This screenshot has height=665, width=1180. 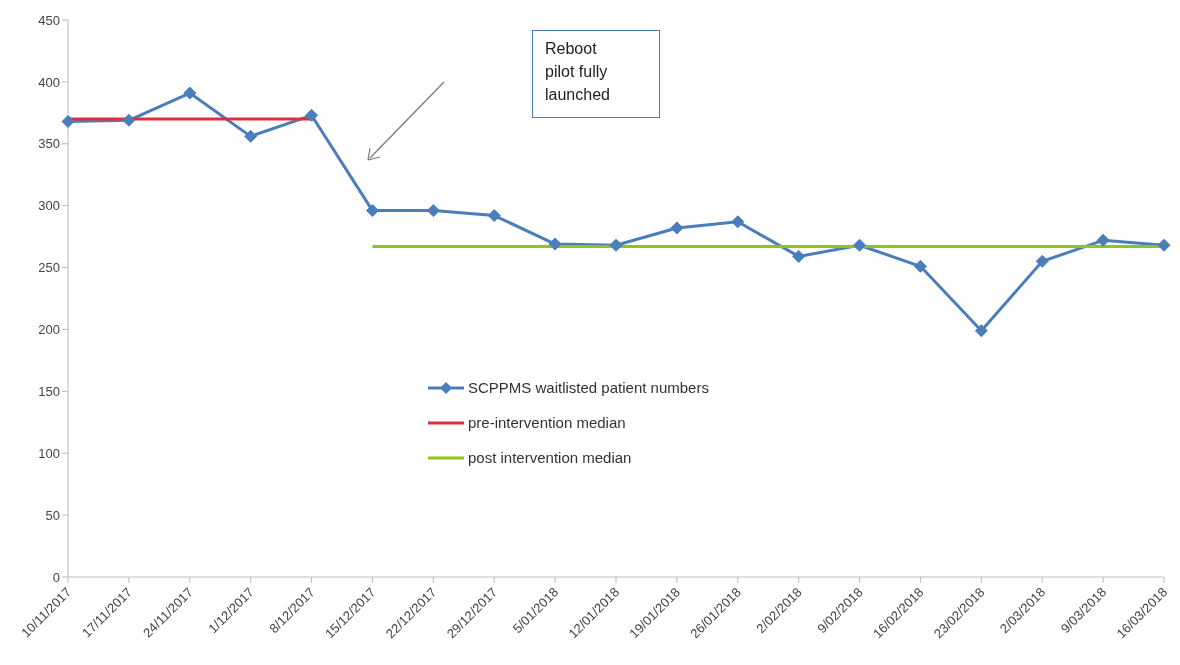 I want to click on y-tick-label: 250, so click(x=49, y=268).